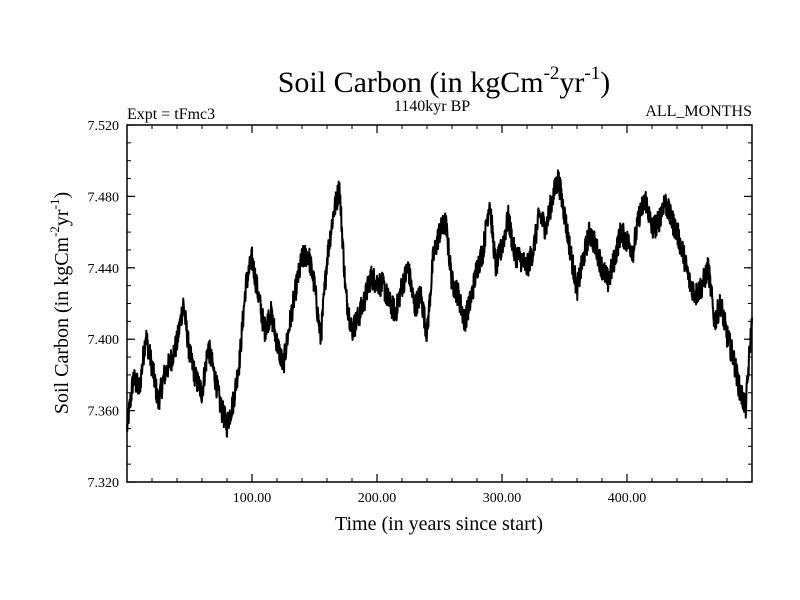 This screenshot has width=800, height=600. I want to click on months-label: ALL_MONTHS, so click(698, 111).